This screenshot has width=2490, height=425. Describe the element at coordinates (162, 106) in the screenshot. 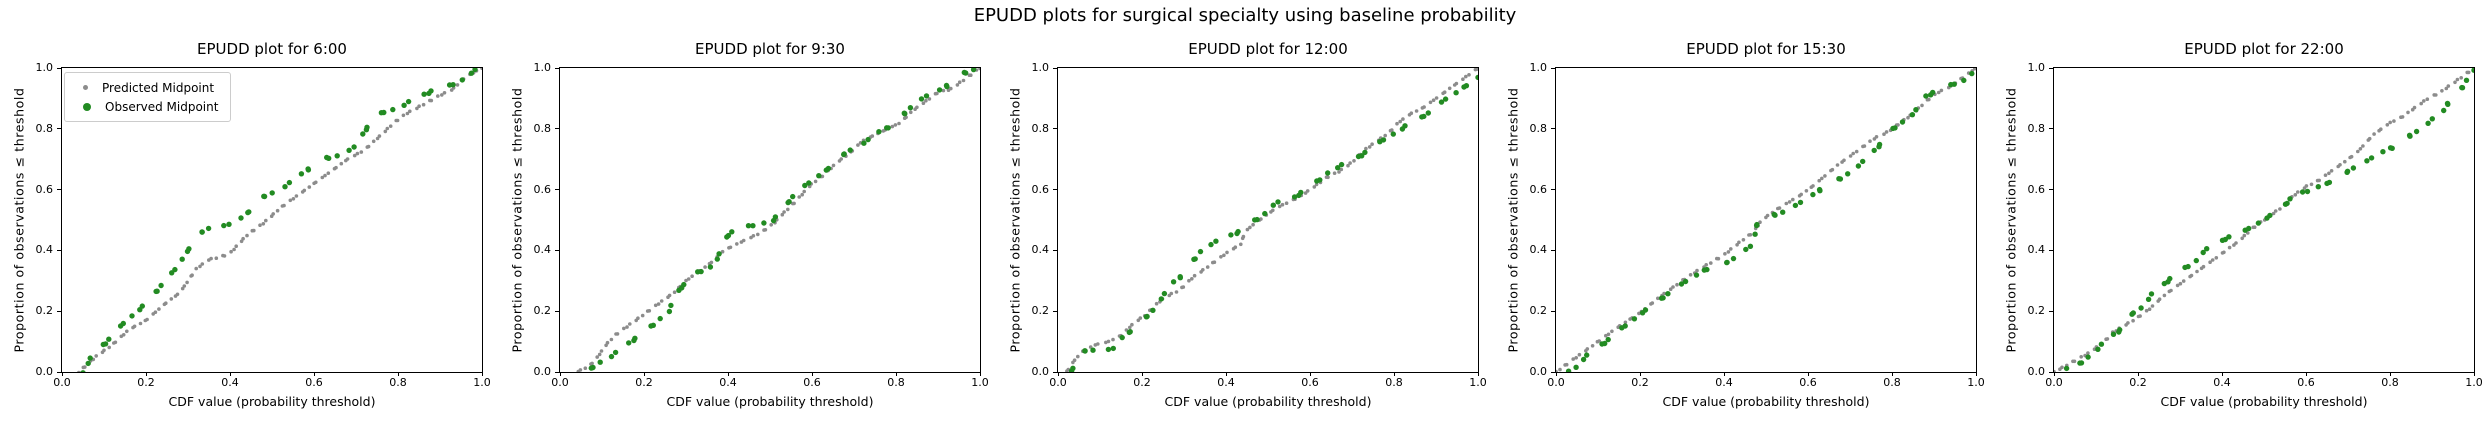

I see `legend-label: Observed Midpoint` at that location.